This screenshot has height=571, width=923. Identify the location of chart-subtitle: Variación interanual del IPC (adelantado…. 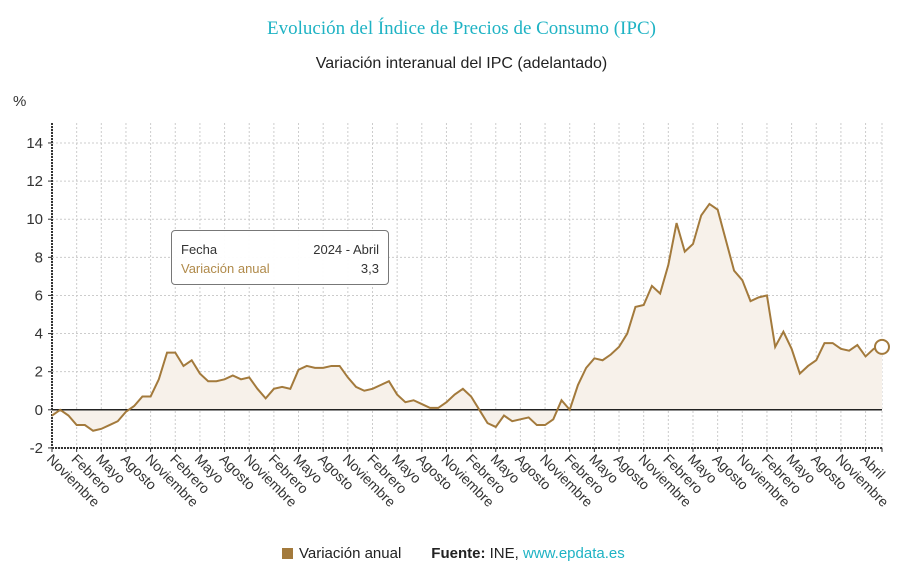
(461, 63).